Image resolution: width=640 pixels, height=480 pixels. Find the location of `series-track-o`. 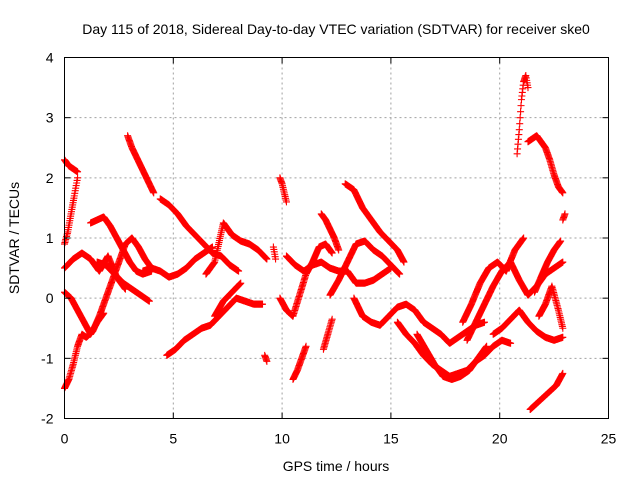

series-track-o is located at coordinates (274, 253).